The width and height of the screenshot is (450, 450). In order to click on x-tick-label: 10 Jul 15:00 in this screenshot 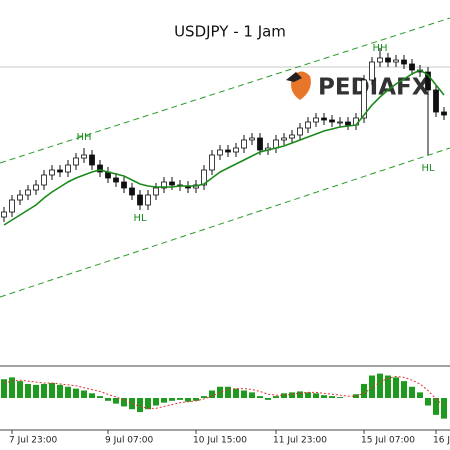, I will do `click(220, 441)`.